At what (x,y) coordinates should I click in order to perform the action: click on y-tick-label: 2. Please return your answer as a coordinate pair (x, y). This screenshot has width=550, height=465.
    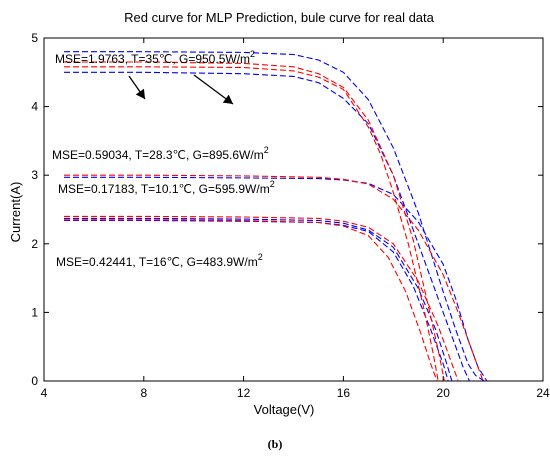
    Looking at the image, I should click on (34, 244).